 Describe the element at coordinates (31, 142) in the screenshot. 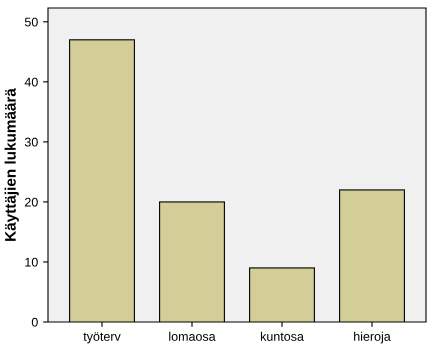

I see `y-tick-label: 30` at that location.